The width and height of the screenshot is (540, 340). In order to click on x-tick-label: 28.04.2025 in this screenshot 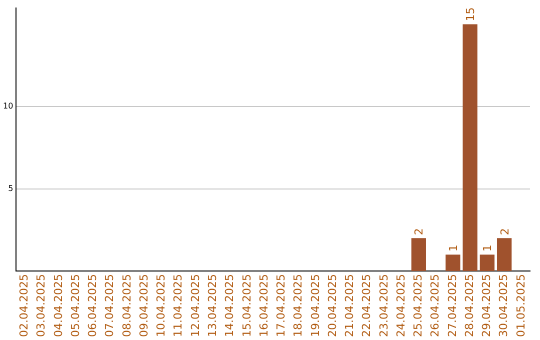, I will do `click(469, 306)`.